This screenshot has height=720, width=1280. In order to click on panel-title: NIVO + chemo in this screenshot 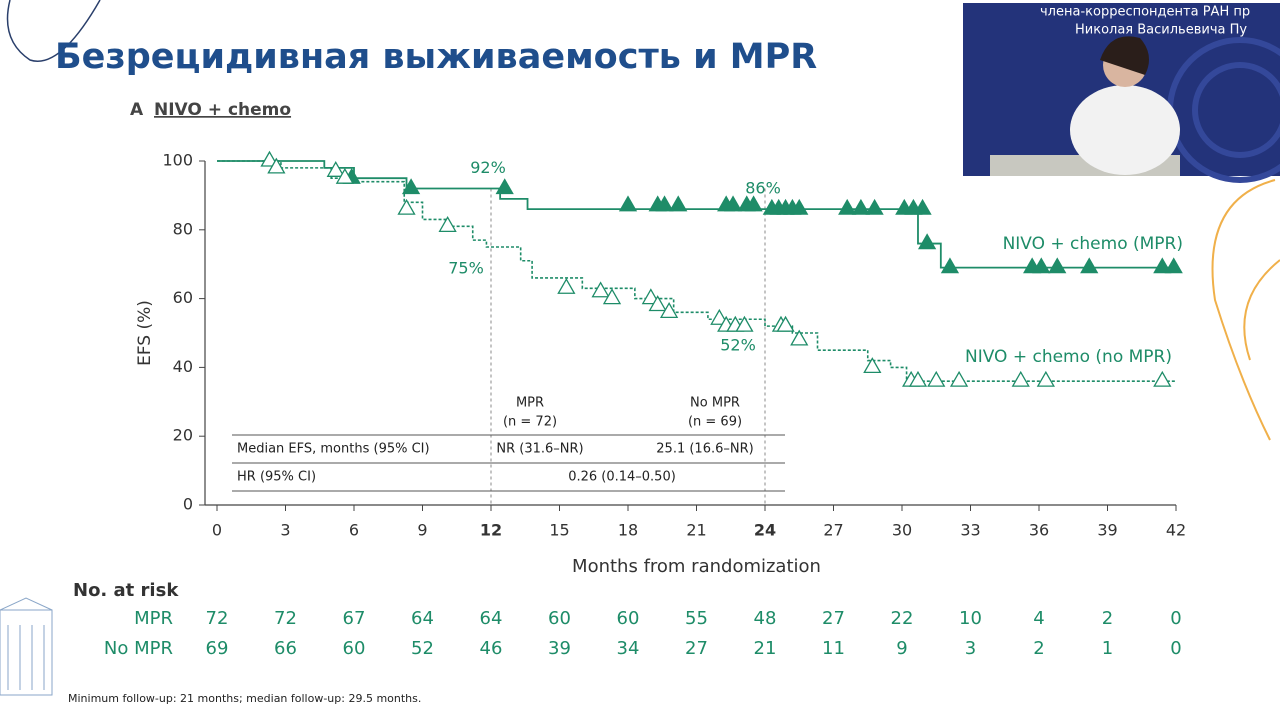, I will do `click(222, 110)`.